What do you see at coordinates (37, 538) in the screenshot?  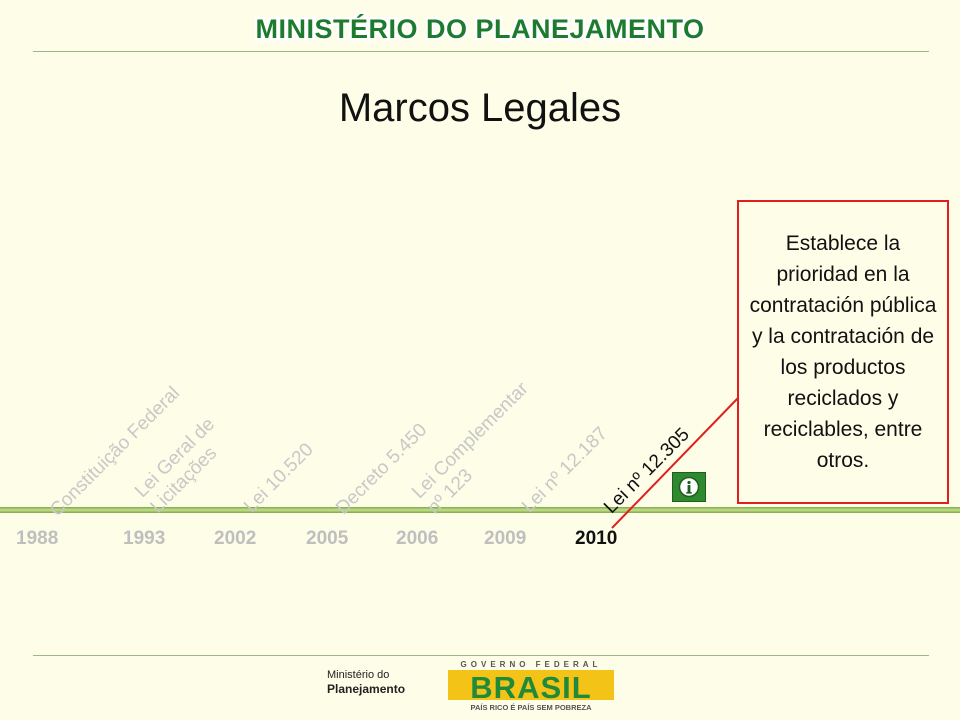 I see `year-1988: 1988` at bounding box center [37, 538].